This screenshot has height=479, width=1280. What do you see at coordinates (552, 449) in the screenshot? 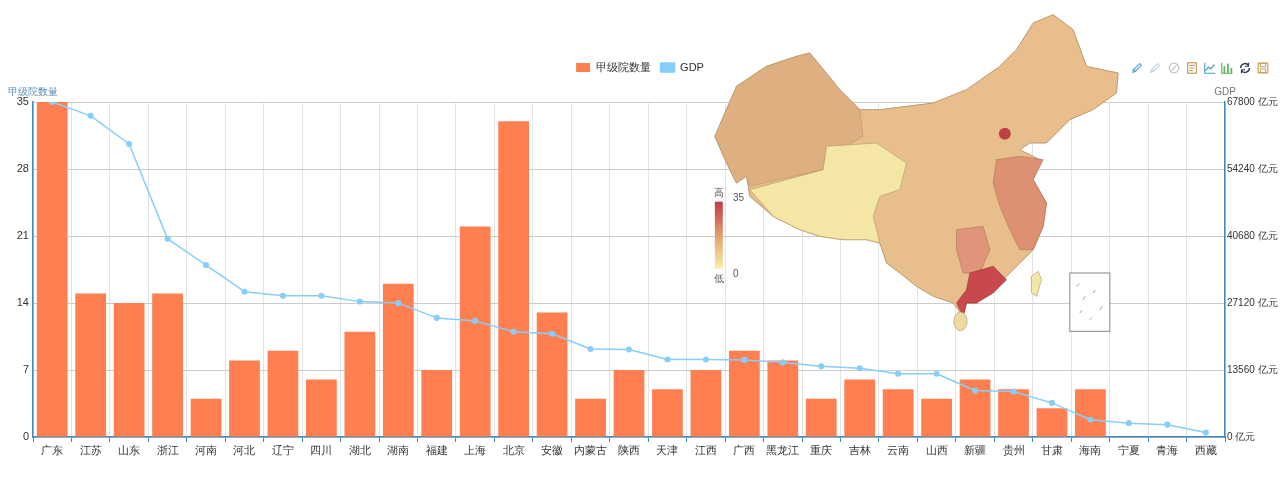
I see `x-tick-label: 安徽` at bounding box center [552, 449].